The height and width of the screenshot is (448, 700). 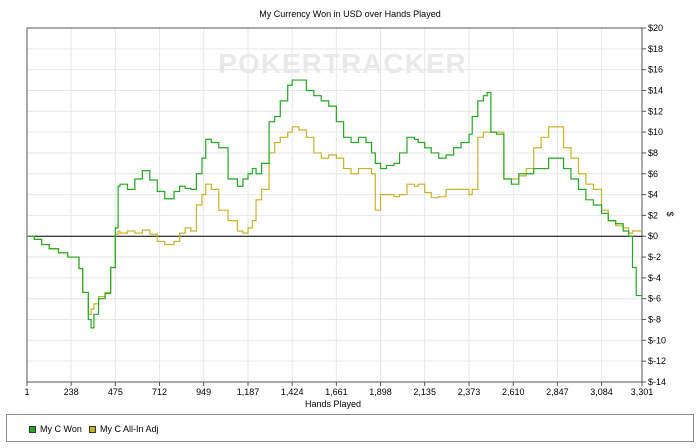 I want to click on x-tick-label: 1,661, so click(x=336, y=392).